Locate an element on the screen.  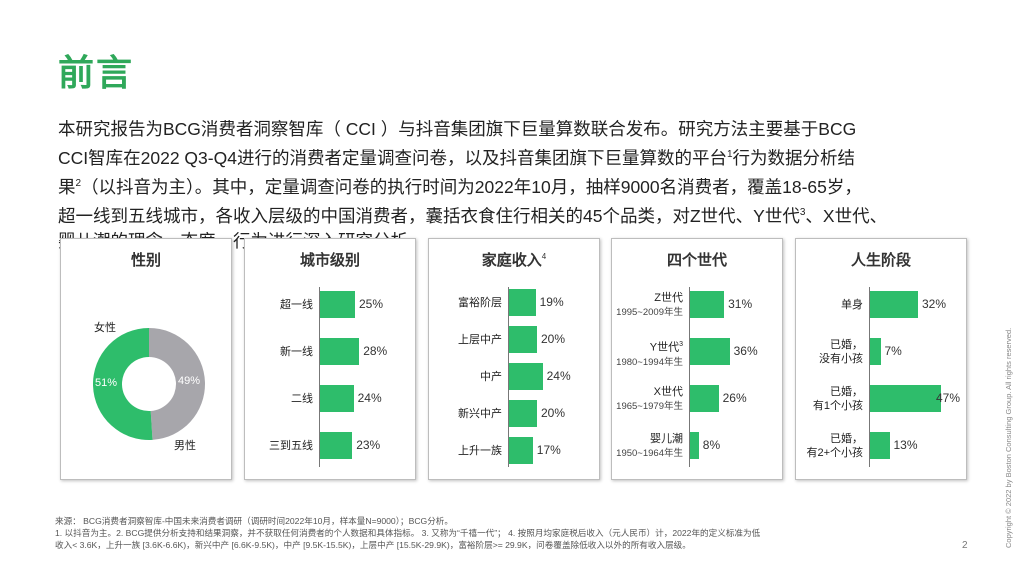
bar-label: 已婚， 有1个小孩 is located at coordinates (837, 399).